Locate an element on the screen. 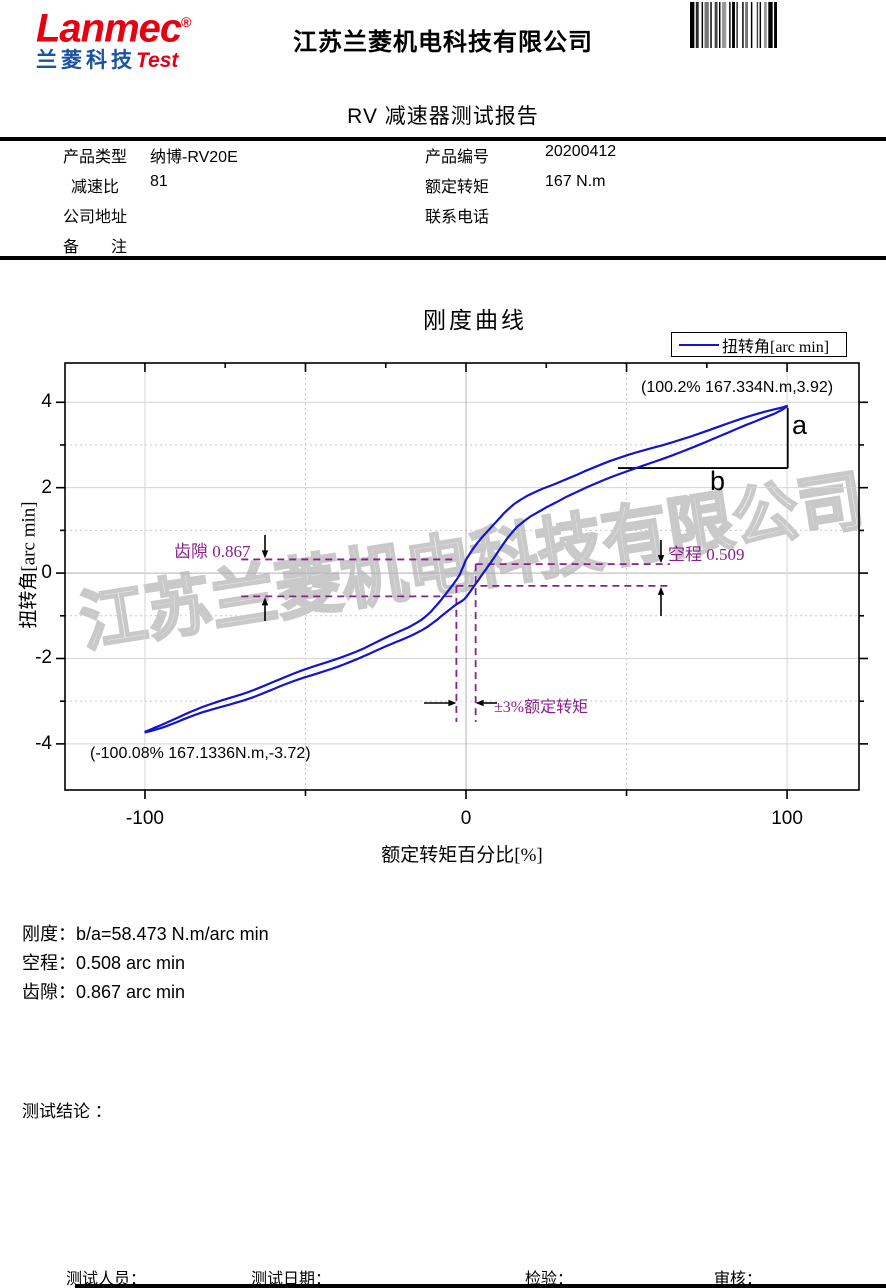  field-label: 备 注 is located at coordinates (94, 247).